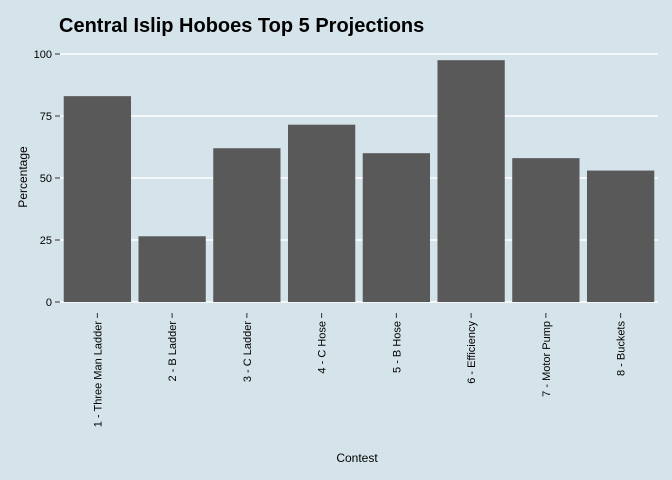 The width and height of the screenshot is (672, 480). What do you see at coordinates (46, 117) in the screenshot?
I see `y-tick-label: 75` at bounding box center [46, 117].